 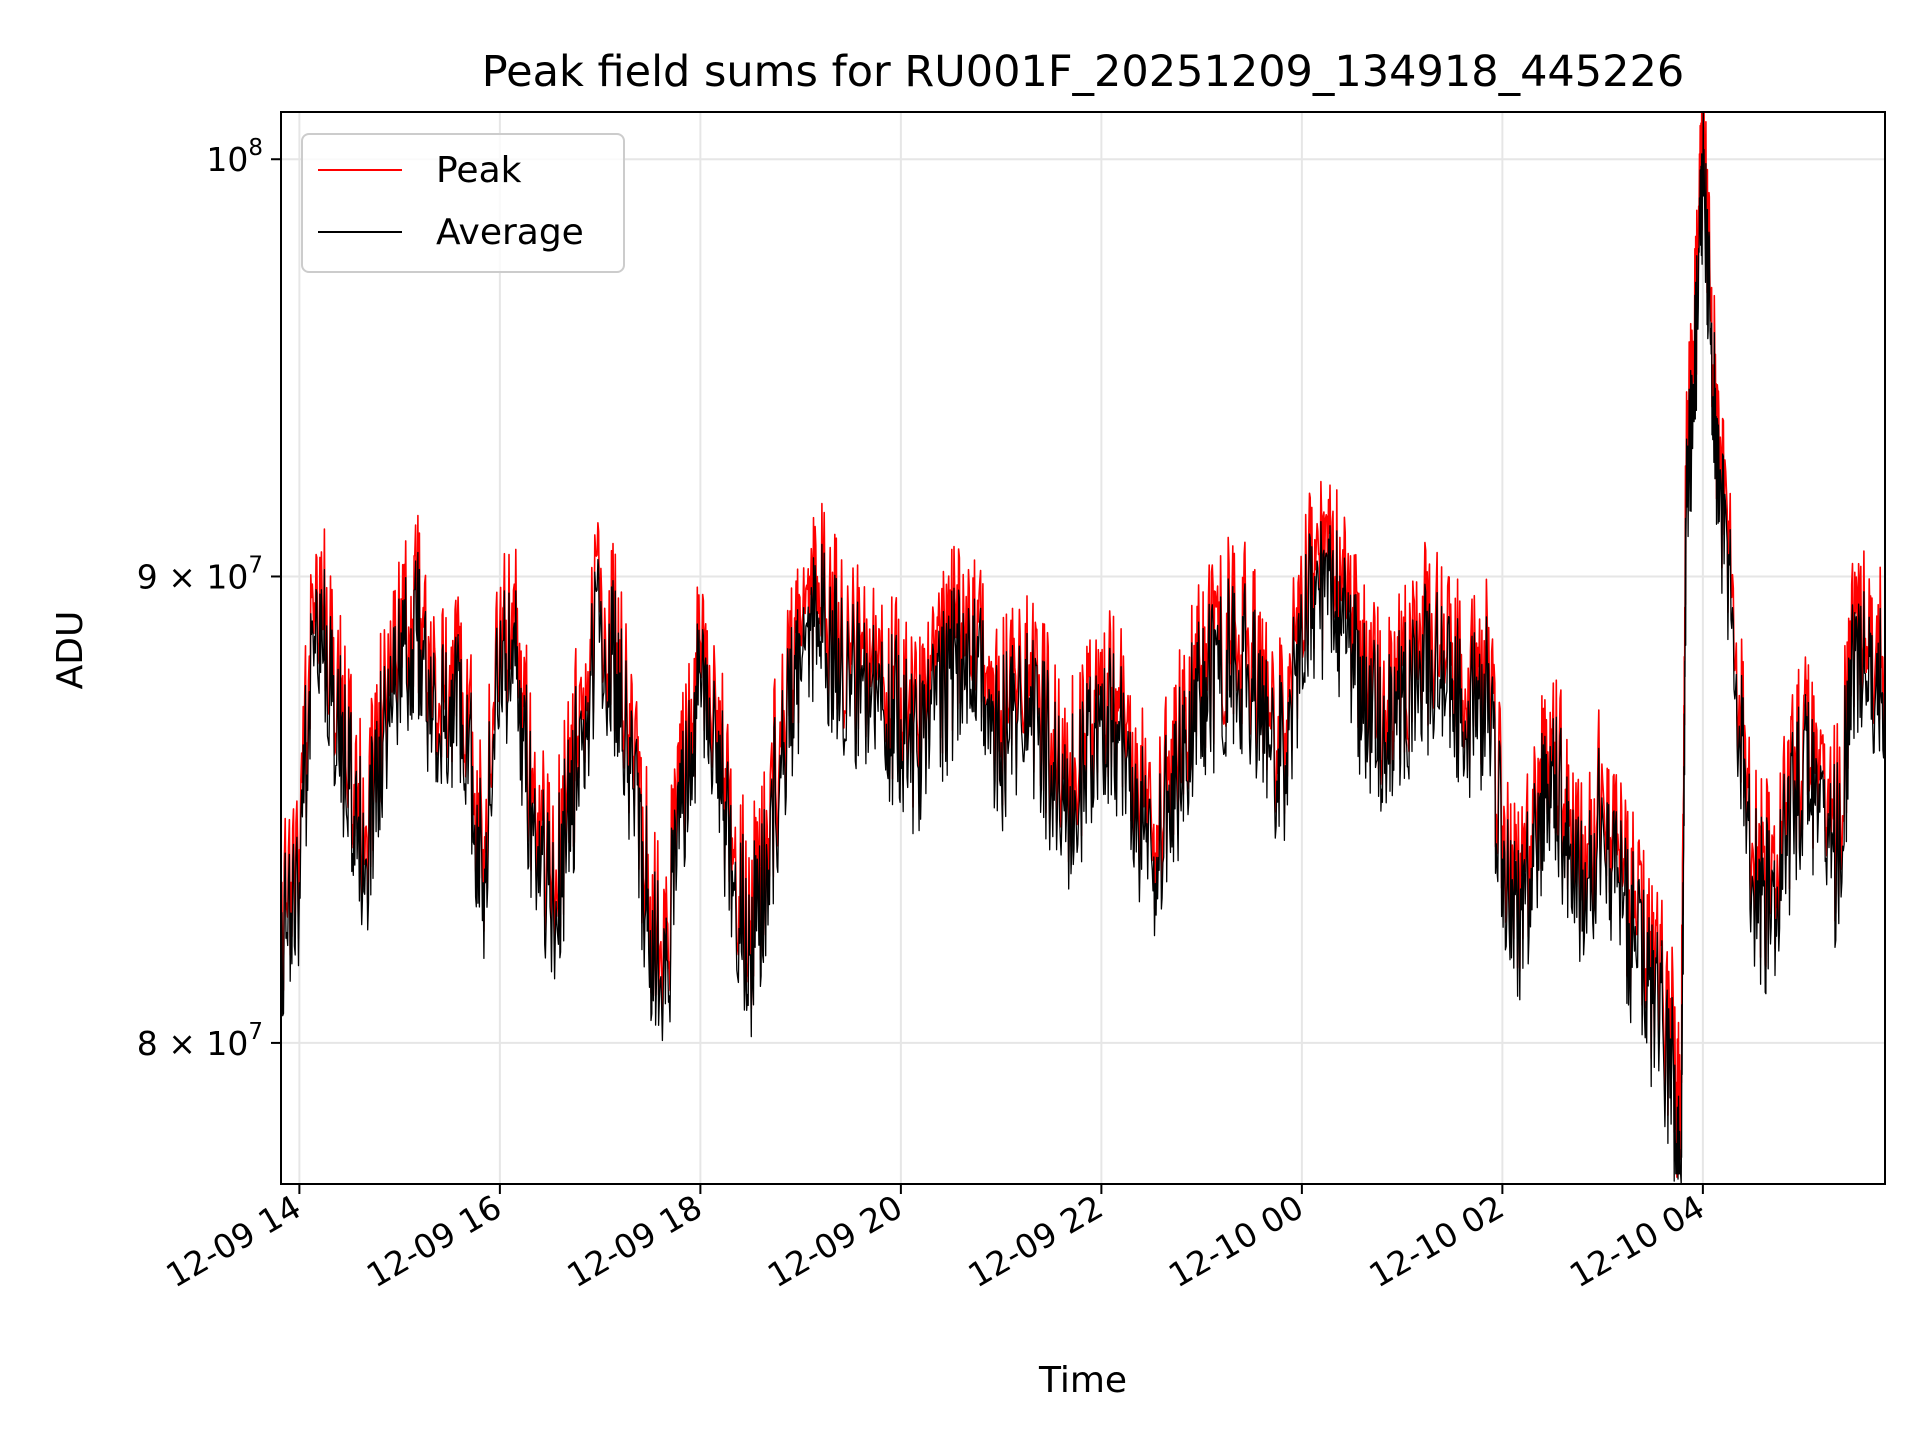 What do you see at coordinates (1082, 1380) in the screenshot?
I see `x-axis-label: Time` at bounding box center [1082, 1380].